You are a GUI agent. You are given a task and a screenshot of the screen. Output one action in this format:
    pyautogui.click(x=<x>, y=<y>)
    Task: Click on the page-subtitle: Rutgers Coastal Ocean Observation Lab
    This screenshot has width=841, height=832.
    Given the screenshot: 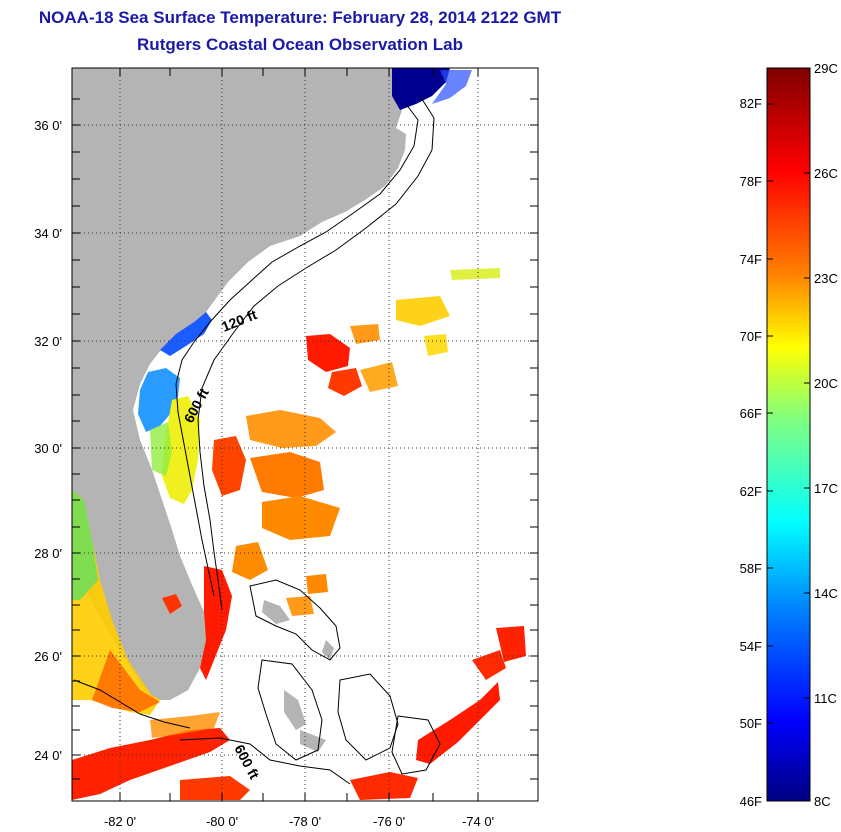 What is the action you would take?
    pyautogui.click(x=300, y=44)
    